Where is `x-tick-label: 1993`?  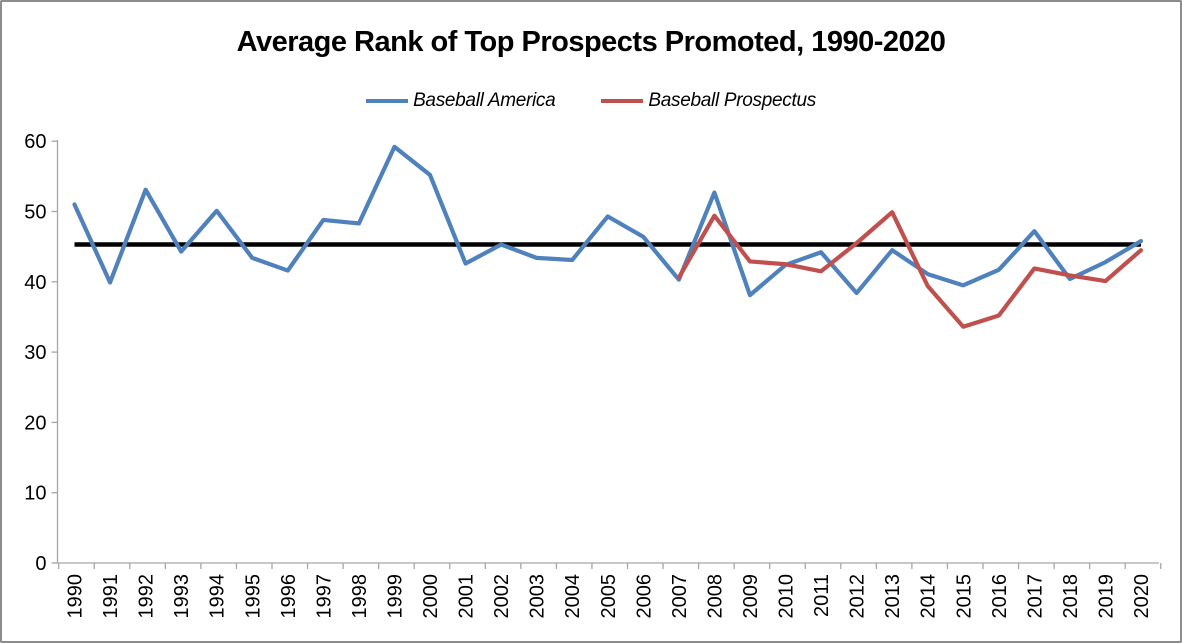
x-tick-label: 1993 is located at coordinates (182, 596).